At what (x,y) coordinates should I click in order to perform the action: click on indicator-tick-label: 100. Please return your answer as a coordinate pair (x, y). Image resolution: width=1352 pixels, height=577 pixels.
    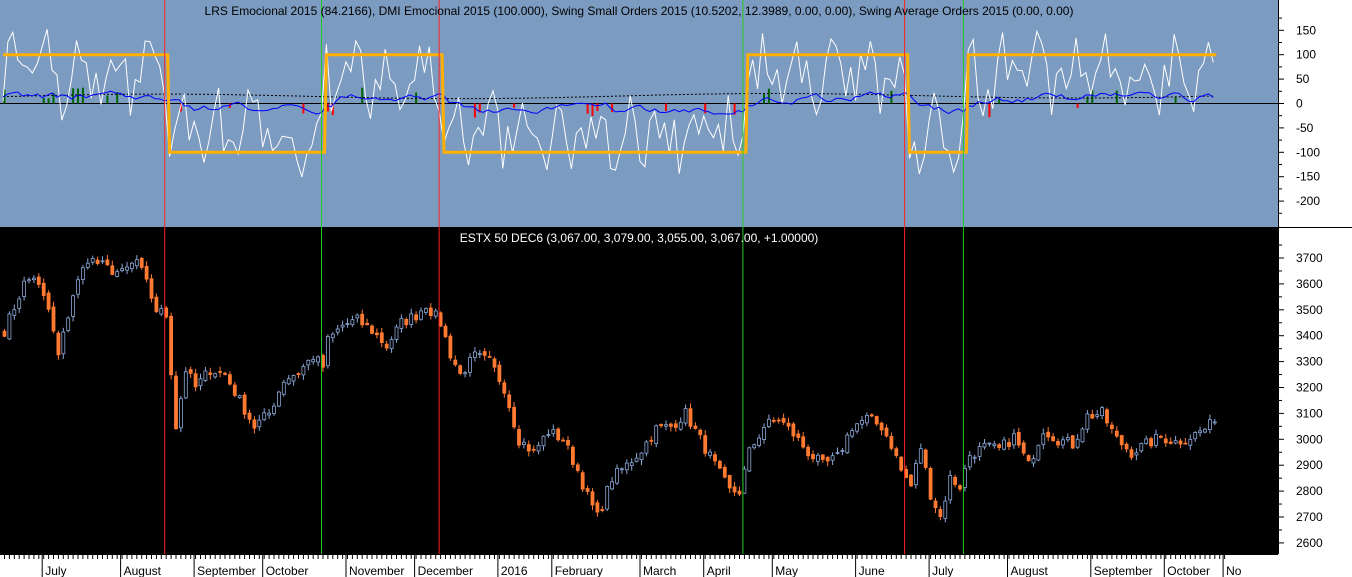
    Looking at the image, I should click on (1306, 55).